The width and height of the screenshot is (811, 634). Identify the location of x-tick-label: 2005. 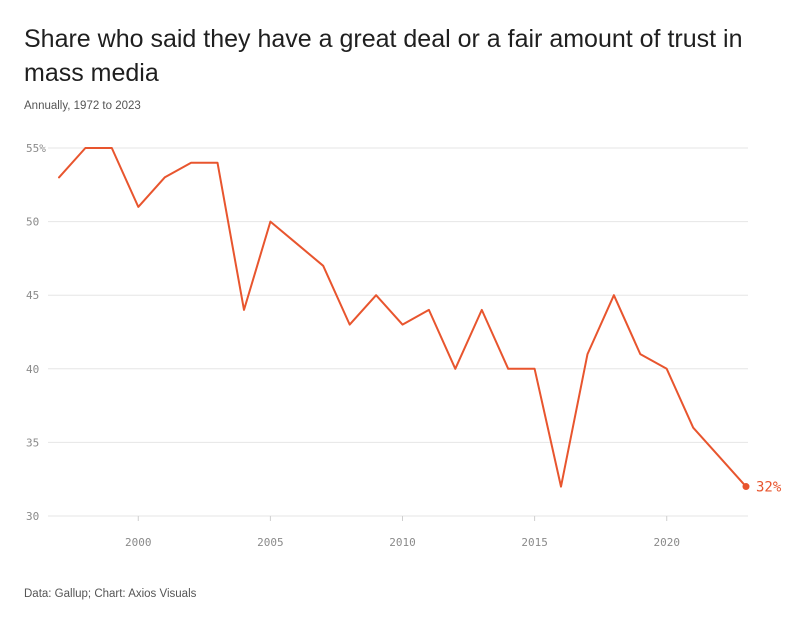
(270, 542).